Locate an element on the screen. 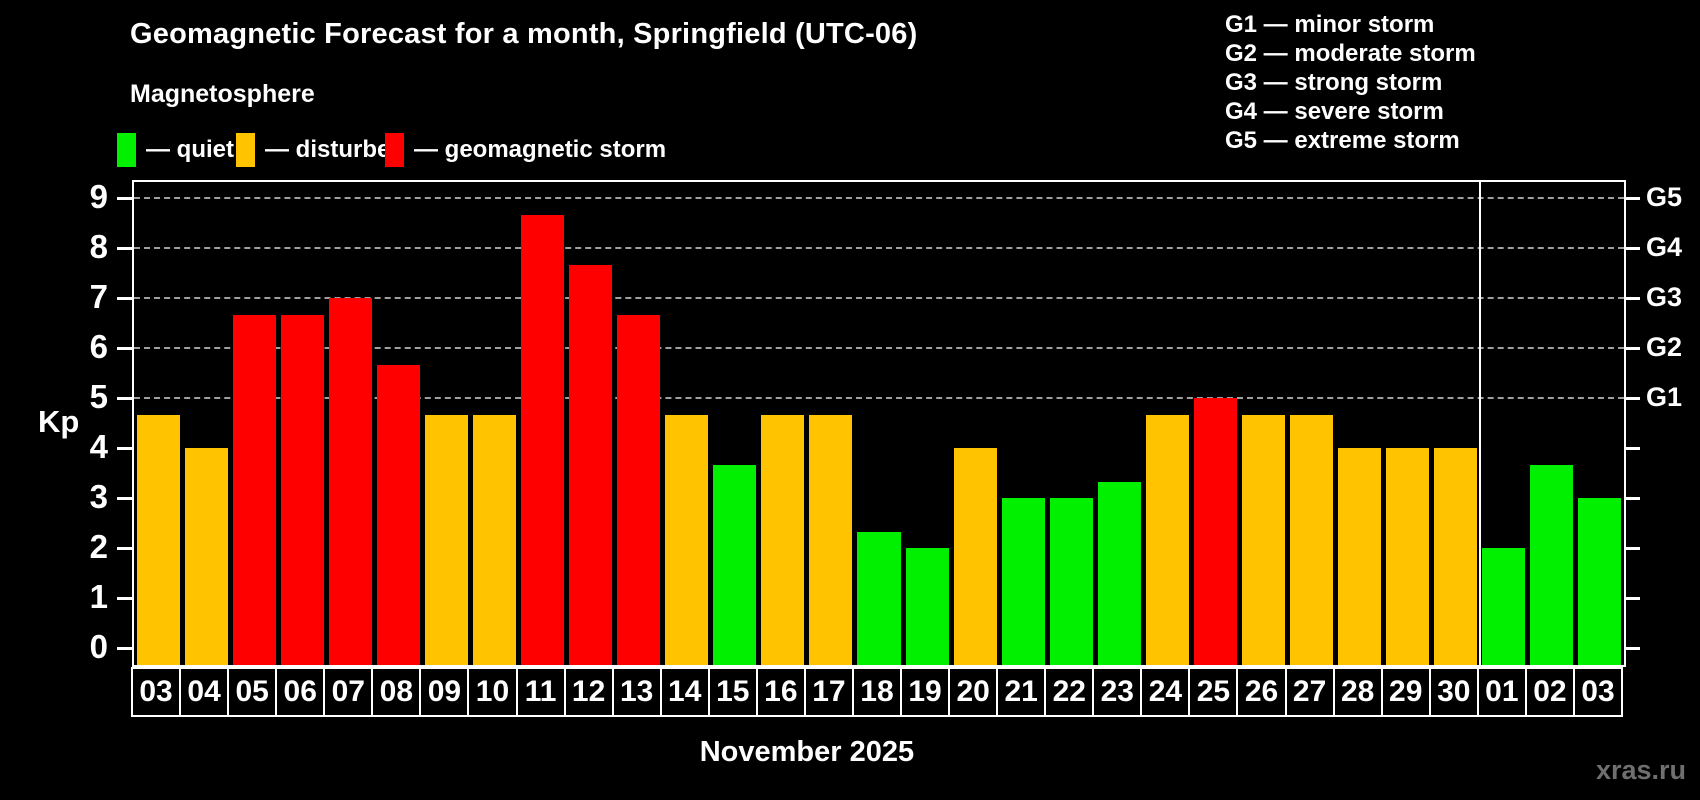 Image resolution: width=1700 pixels, height=800 pixels. g-level-label: G1 is located at coordinates (1664, 397).